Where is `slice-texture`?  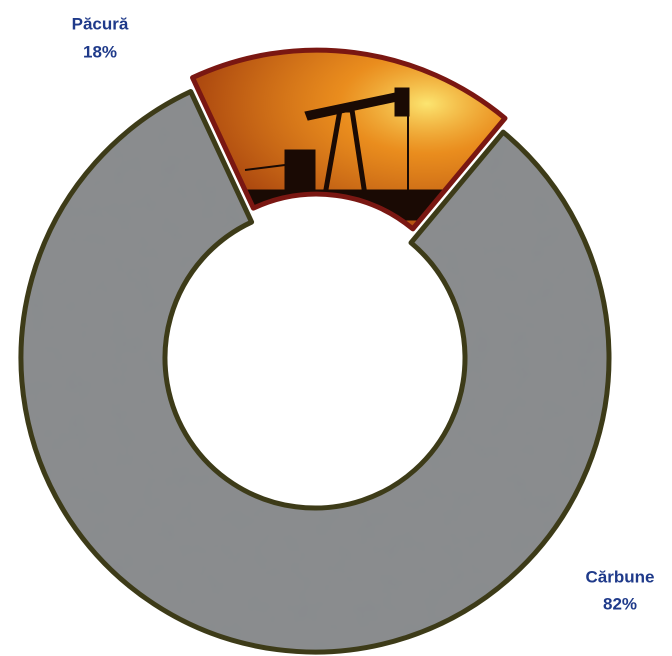 slice-texture is located at coordinates (348, 139).